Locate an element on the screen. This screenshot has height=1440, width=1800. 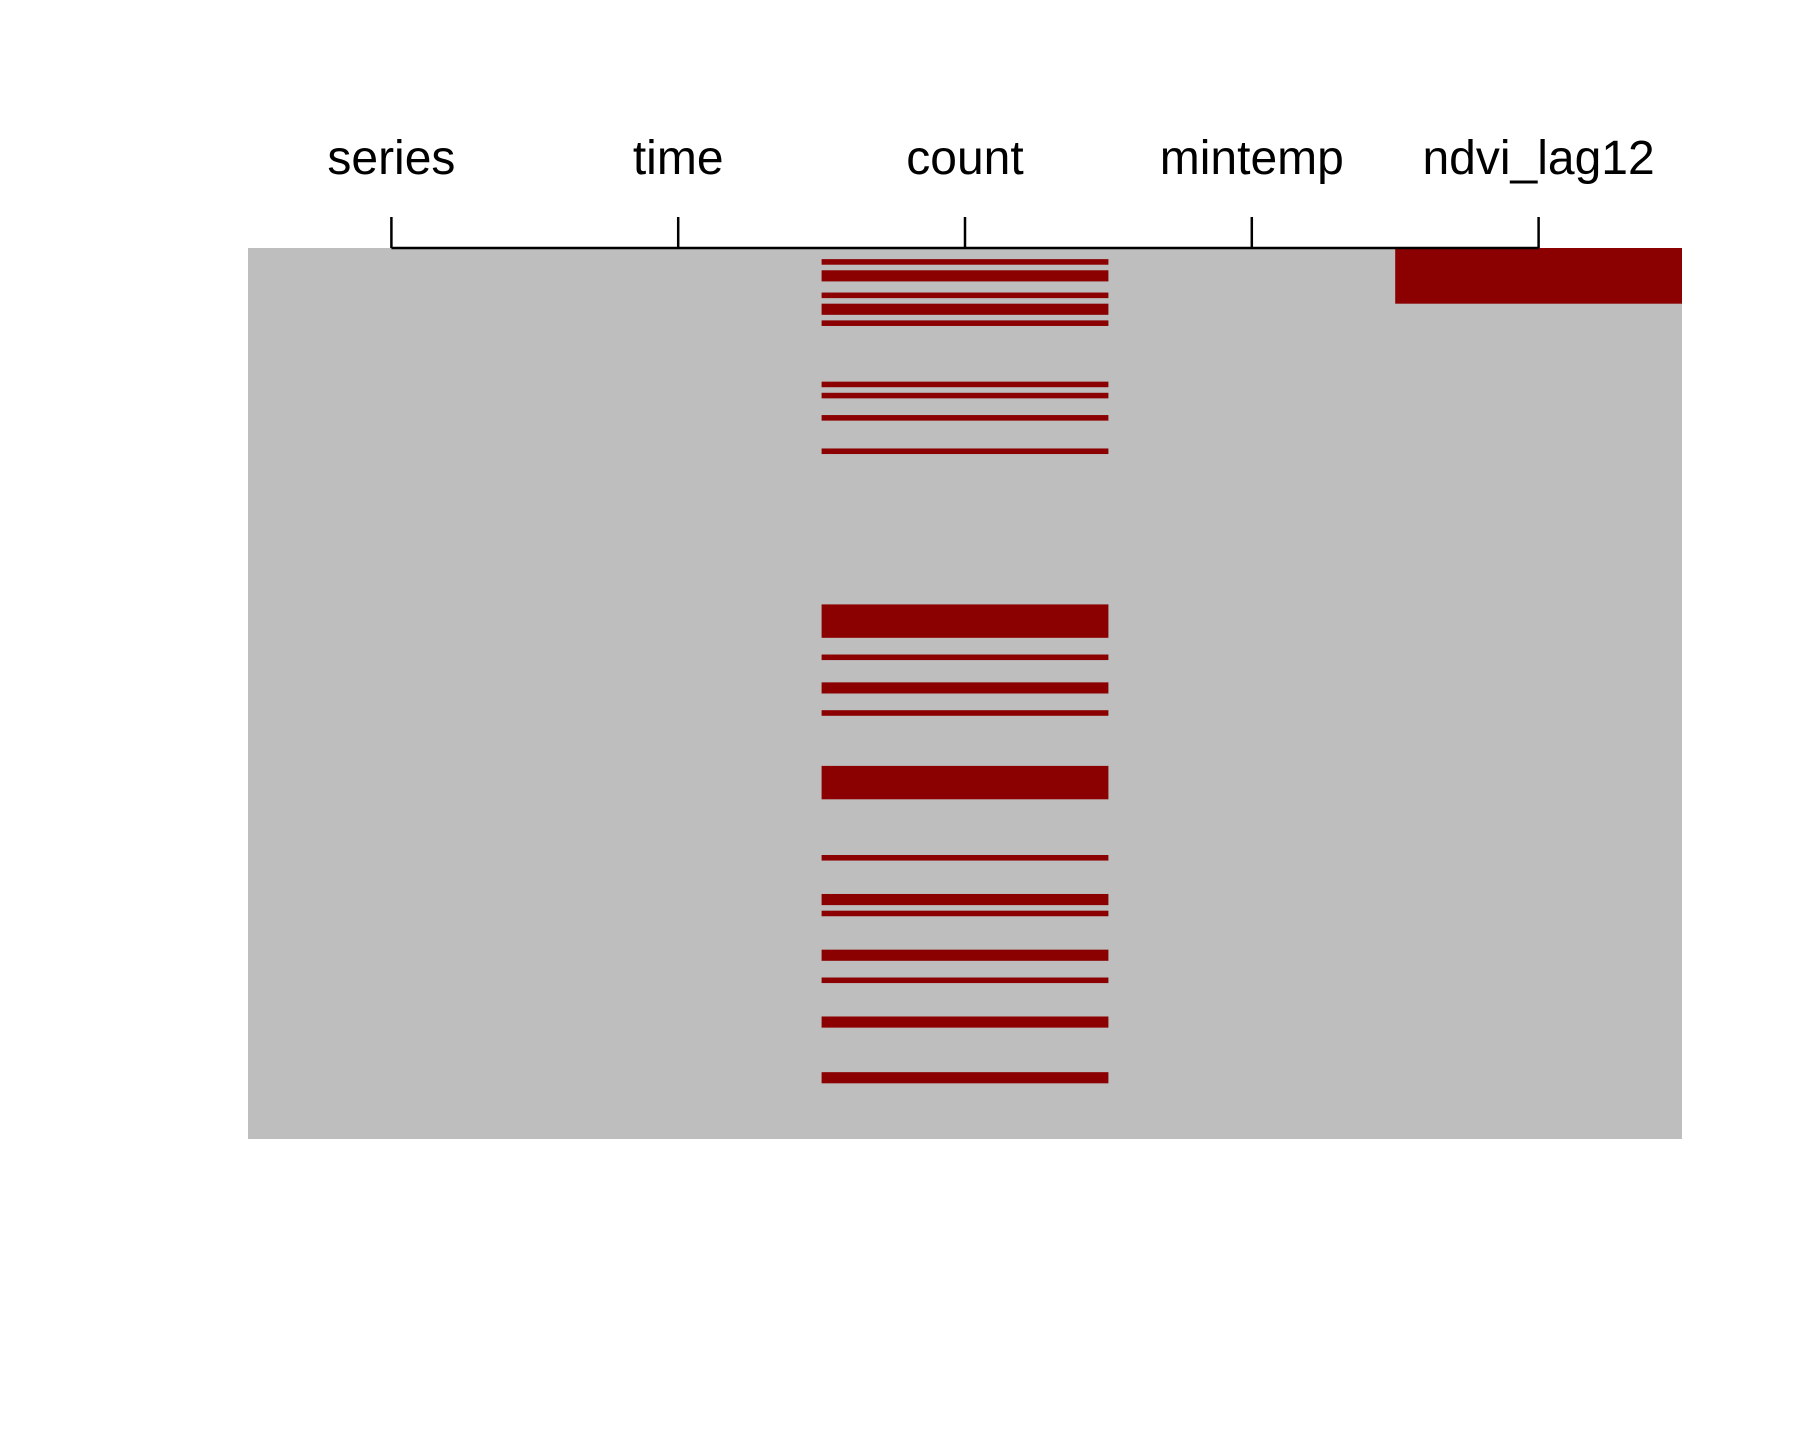
tick-label-count: count is located at coordinates (964, 158).